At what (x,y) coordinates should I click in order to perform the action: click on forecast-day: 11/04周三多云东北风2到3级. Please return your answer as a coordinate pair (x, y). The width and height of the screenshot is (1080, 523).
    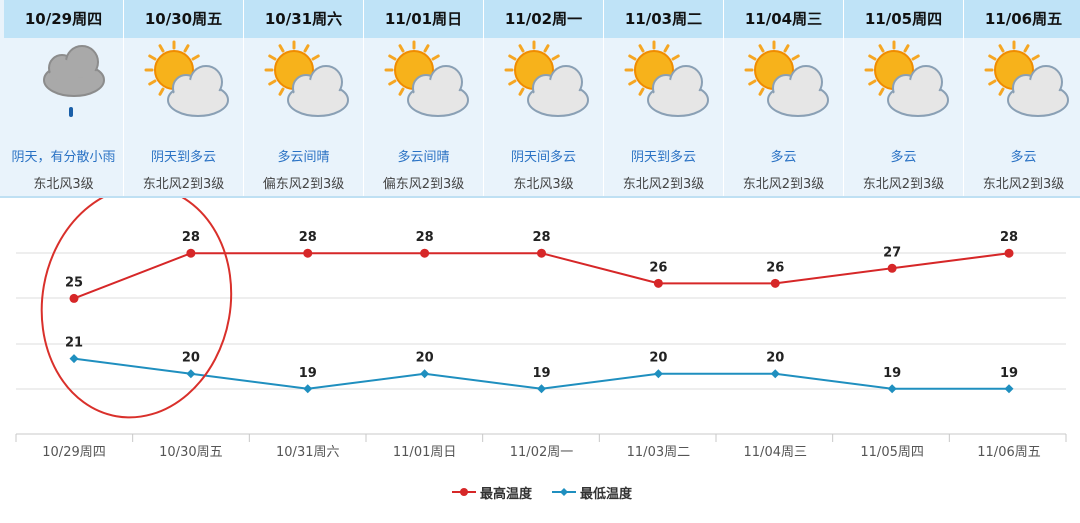
    Looking at the image, I should click on (784, 98).